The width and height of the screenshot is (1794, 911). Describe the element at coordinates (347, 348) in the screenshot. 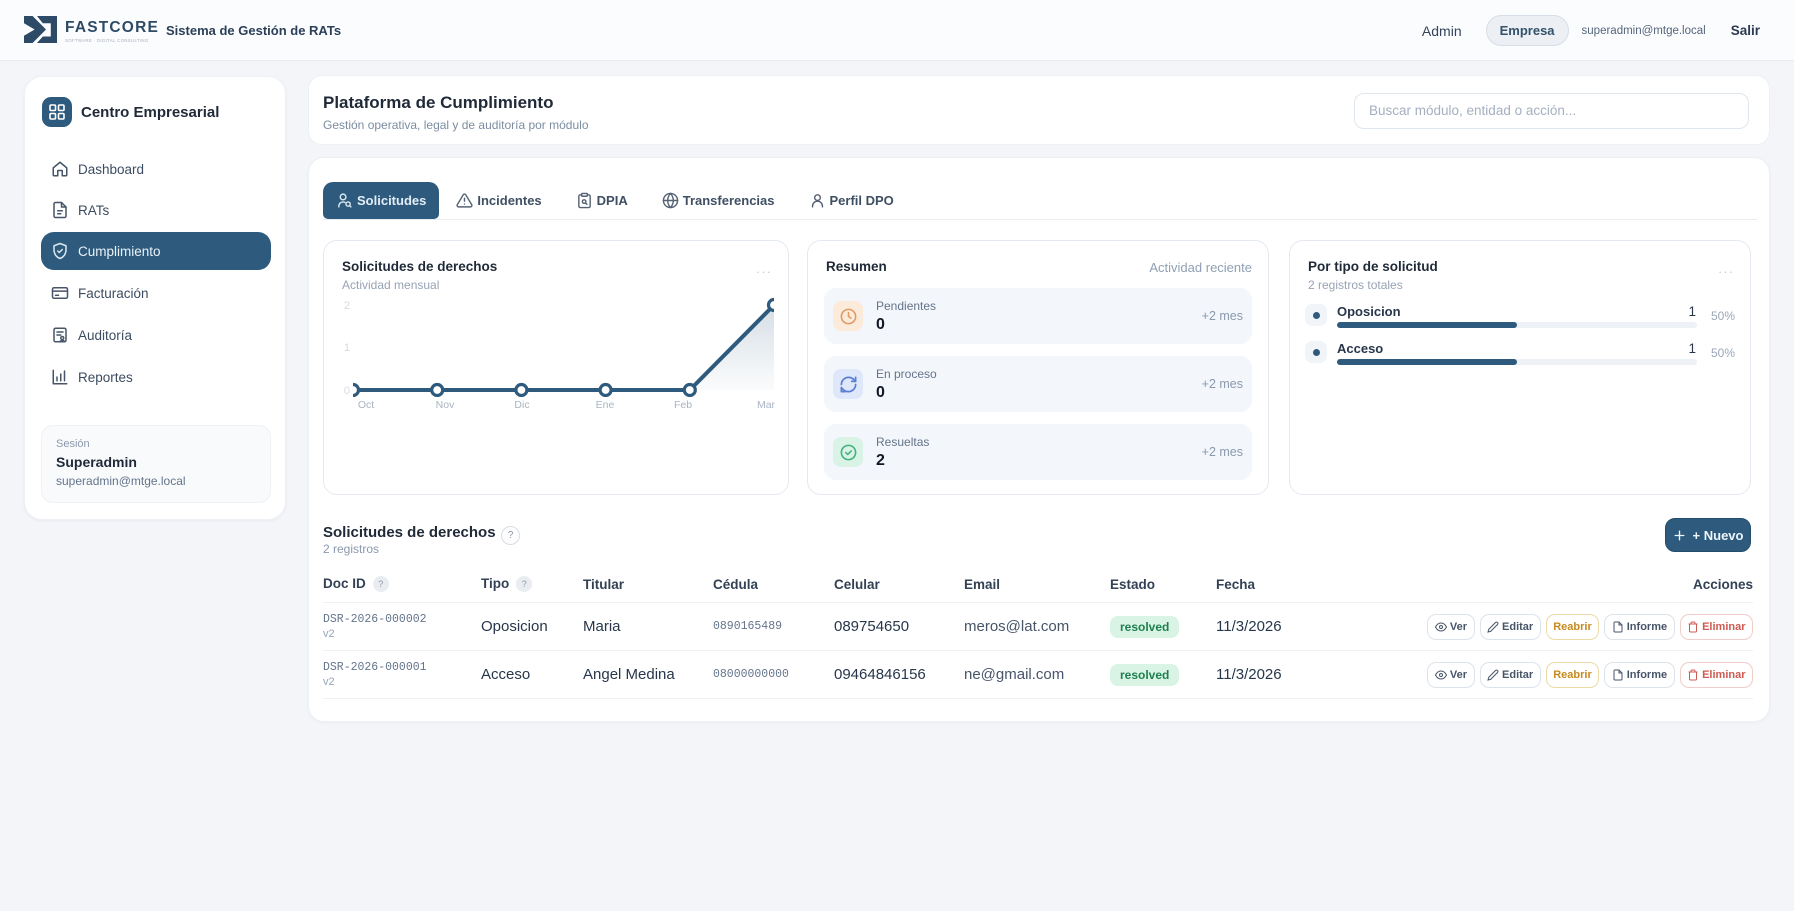

I see `svg-text: 1` at that location.